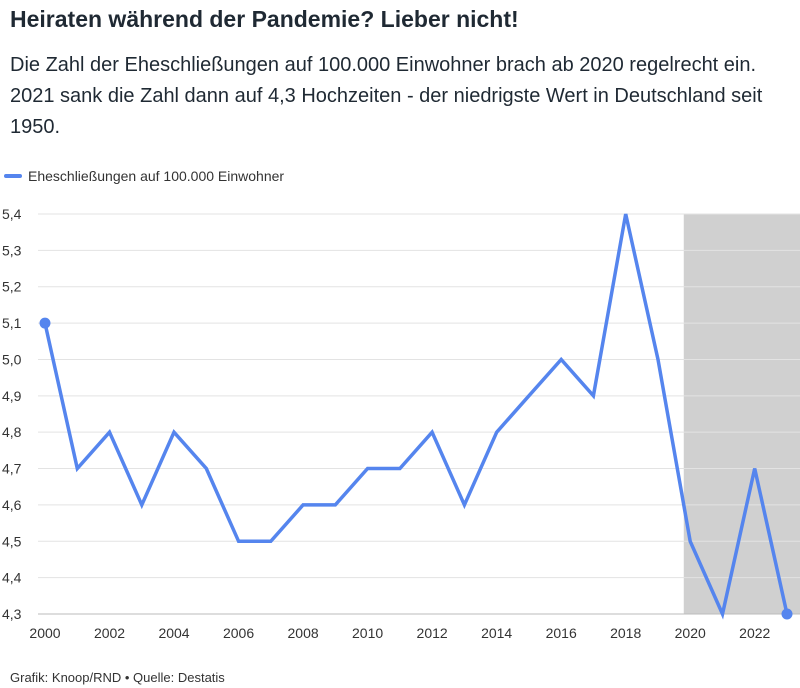  I want to click on x-tick-label: 2004, so click(173, 633).